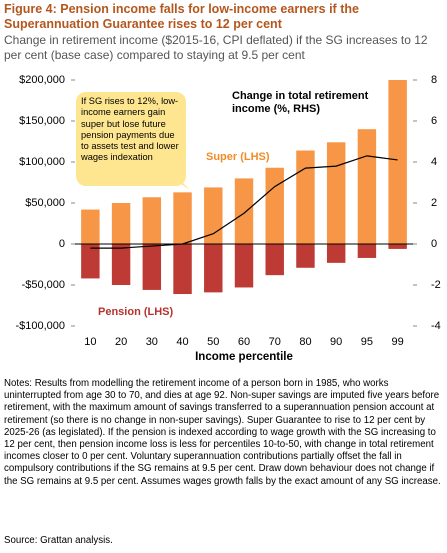  I want to click on x-tick-label: 60, so click(244, 342).